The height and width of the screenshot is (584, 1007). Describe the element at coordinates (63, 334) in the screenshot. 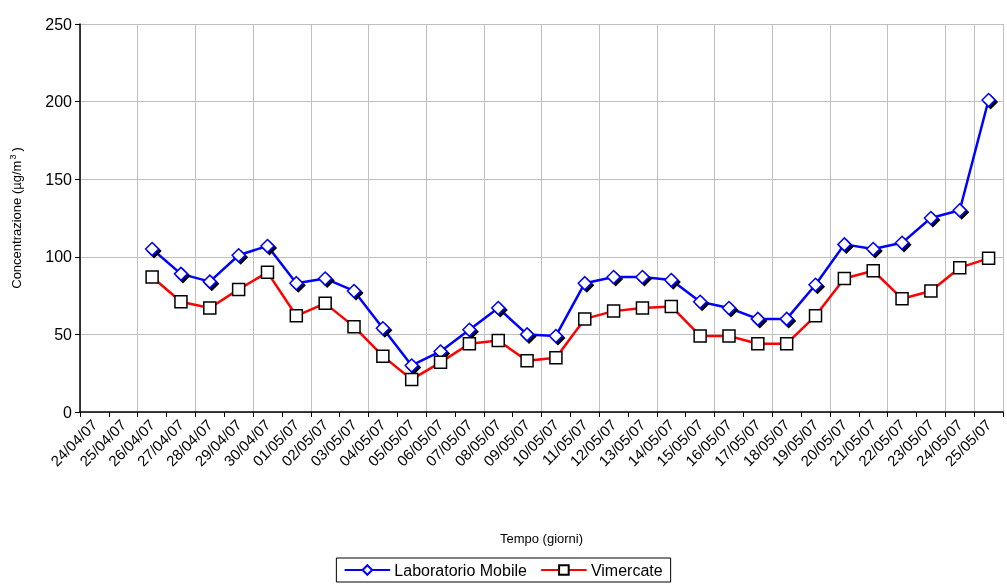

I see `y-tick-label: 50` at that location.